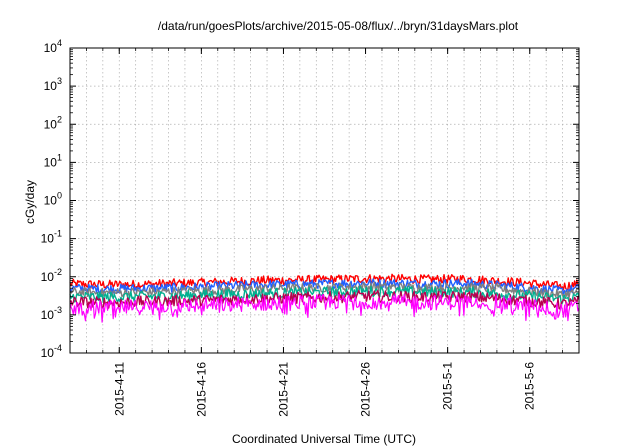 The width and height of the screenshot is (640, 448). What do you see at coordinates (51, 275) in the screenshot?
I see `y-tick-label: 10⁻²` at bounding box center [51, 275].